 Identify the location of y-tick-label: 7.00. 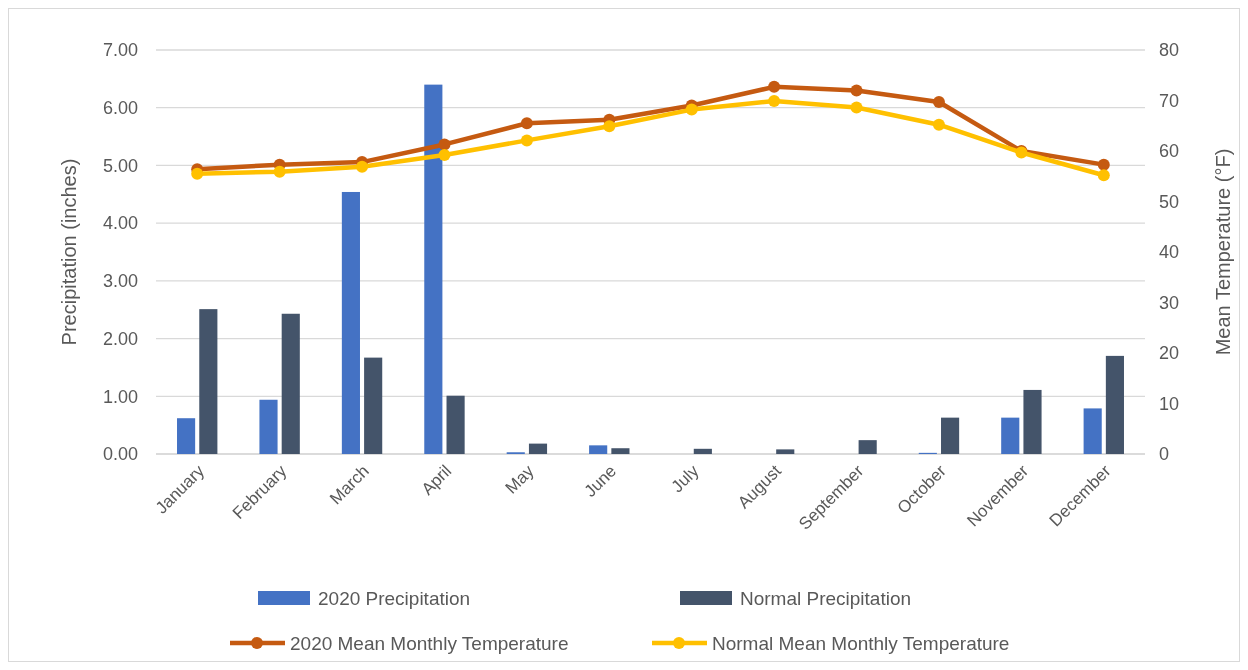
(120, 50).